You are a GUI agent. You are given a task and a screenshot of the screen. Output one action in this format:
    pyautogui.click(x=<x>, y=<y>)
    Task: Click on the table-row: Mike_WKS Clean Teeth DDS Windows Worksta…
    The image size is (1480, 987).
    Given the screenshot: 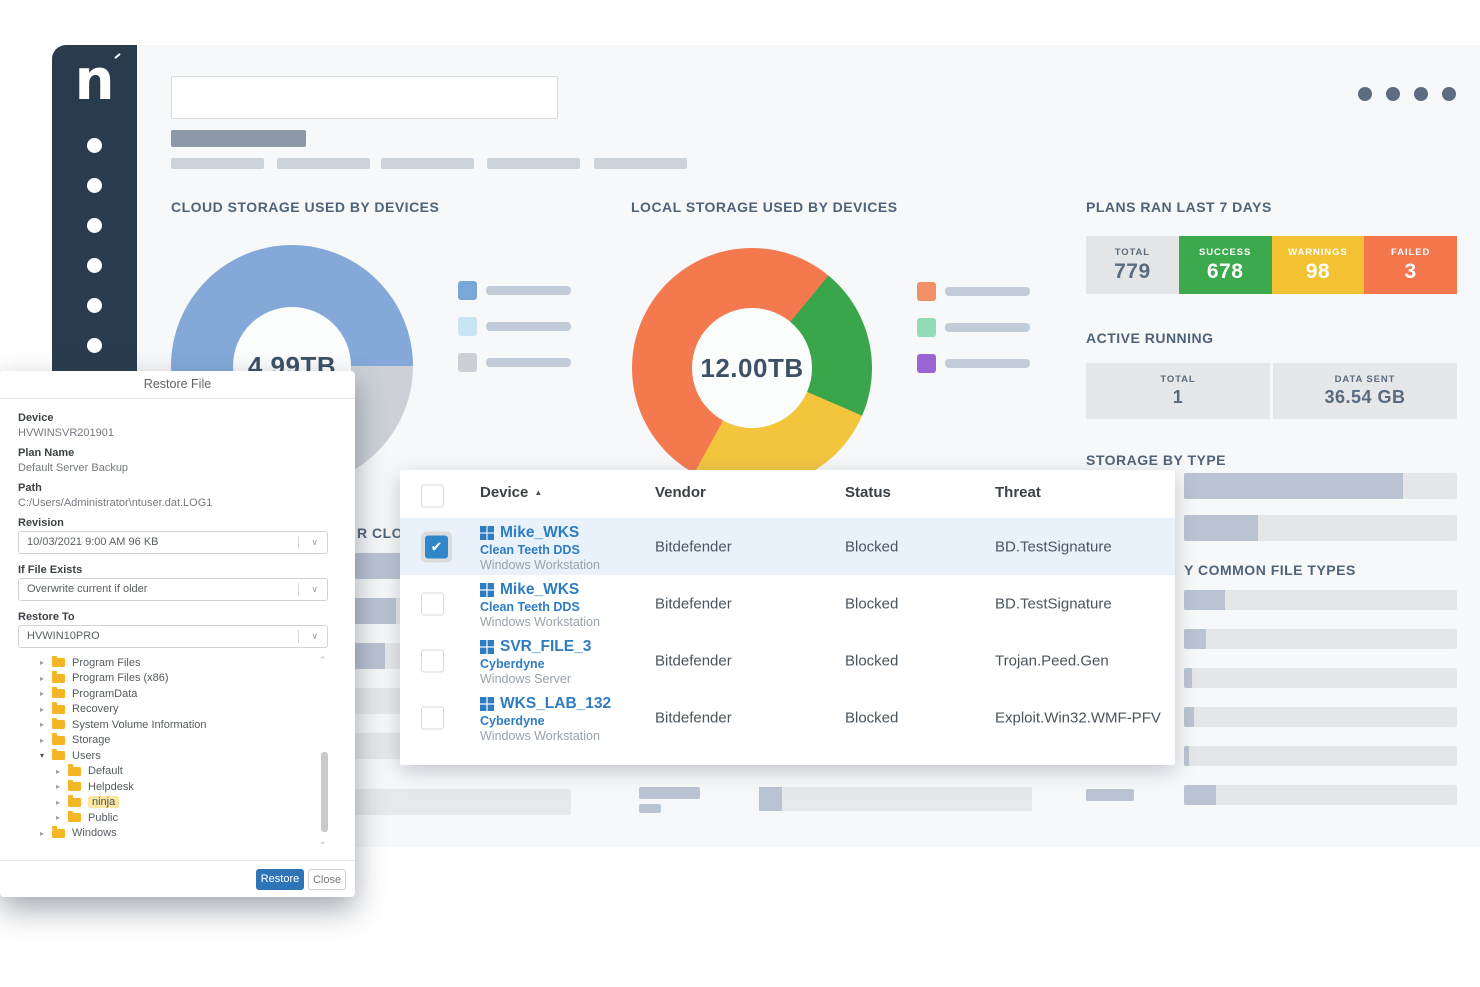 What is the action you would take?
    pyautogui.click(x=787, y=603)
    